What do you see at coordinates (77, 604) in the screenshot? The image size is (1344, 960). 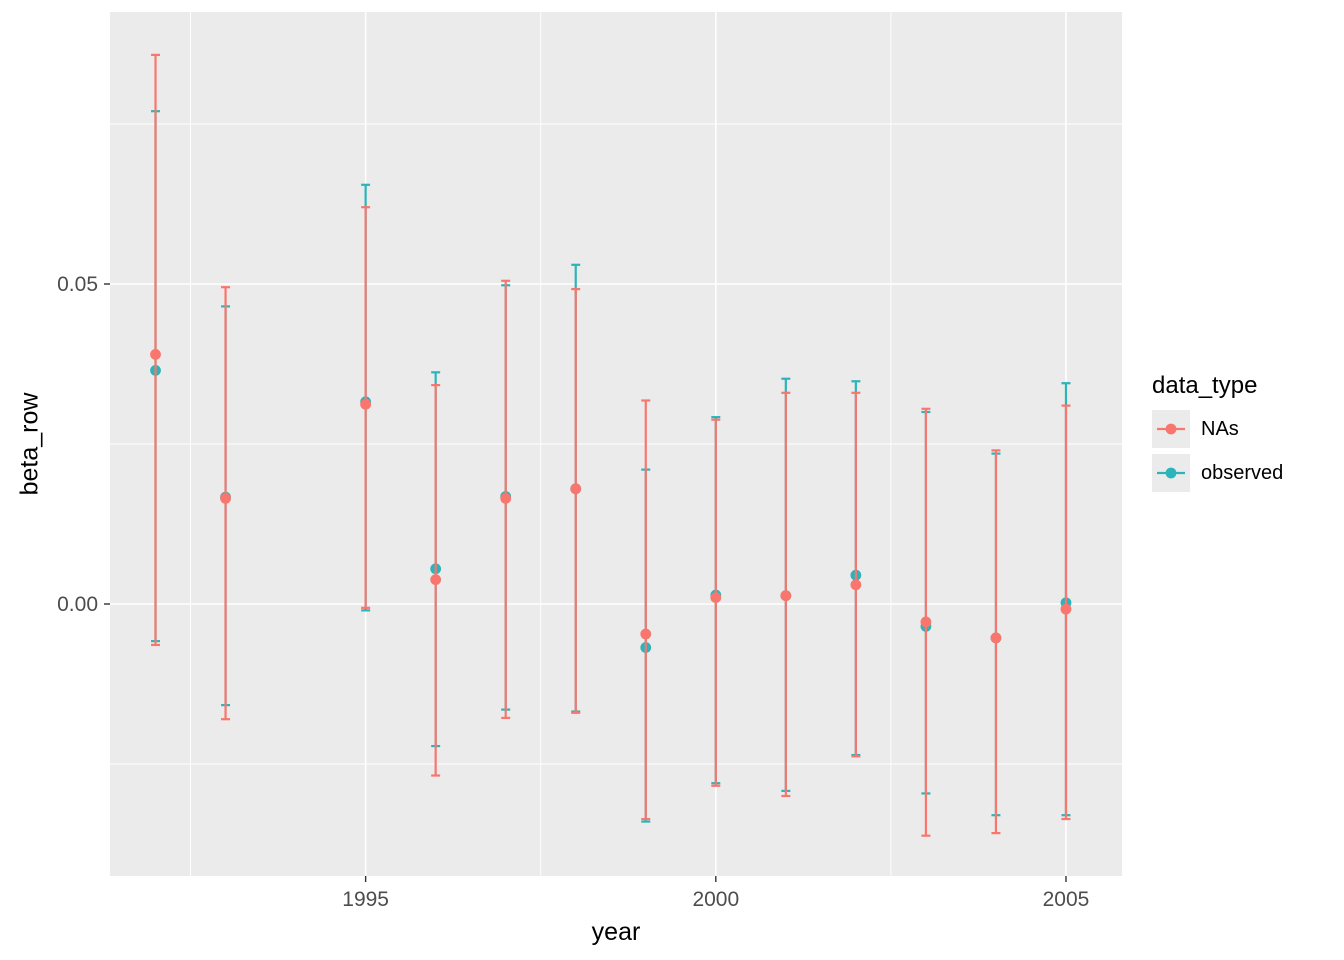 I see `svg-text: 0.00` at bounding box center [77, 604].